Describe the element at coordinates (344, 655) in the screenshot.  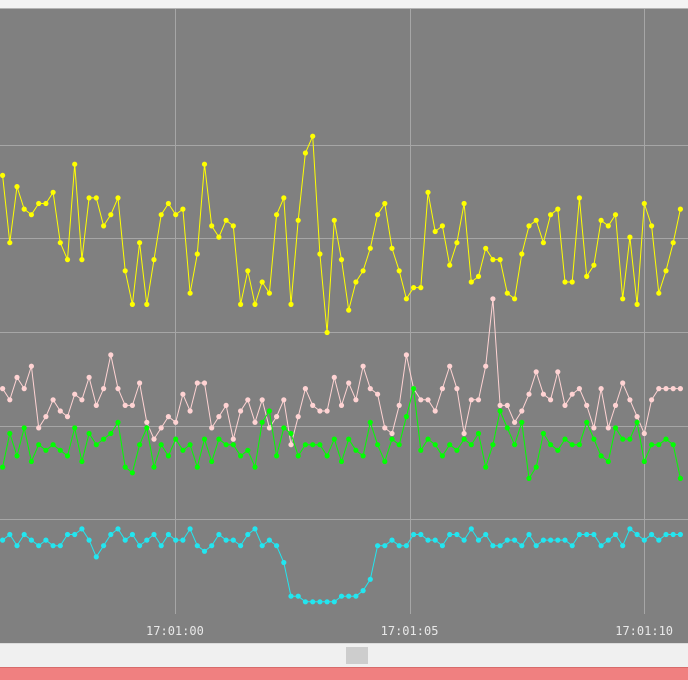
I see `horizontal-scrollbar` at that location.